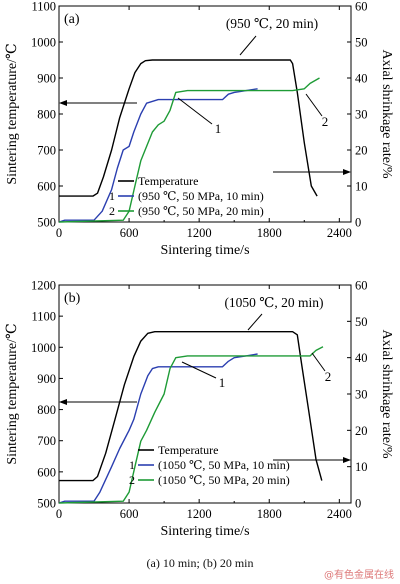 The width and height of the screenshot is (400, 584). What do you see at coordinates (200, 563) in the screenshot?
I see `figure-caption: (a) 10 min; (b) 20 min` at bounding box center [200, 563].